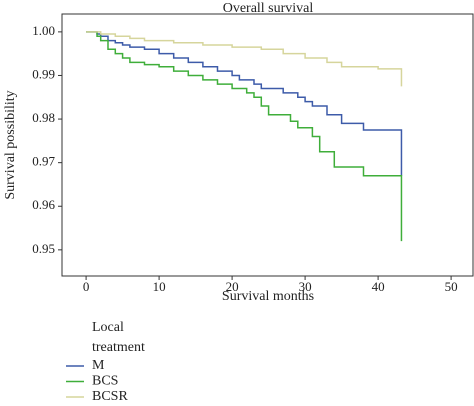 The width and height of the screenshot is (474, 406). Describe the element at coordinates (268, 296) in the screenshot. I see `x-axis-label: Survival months` at that location.